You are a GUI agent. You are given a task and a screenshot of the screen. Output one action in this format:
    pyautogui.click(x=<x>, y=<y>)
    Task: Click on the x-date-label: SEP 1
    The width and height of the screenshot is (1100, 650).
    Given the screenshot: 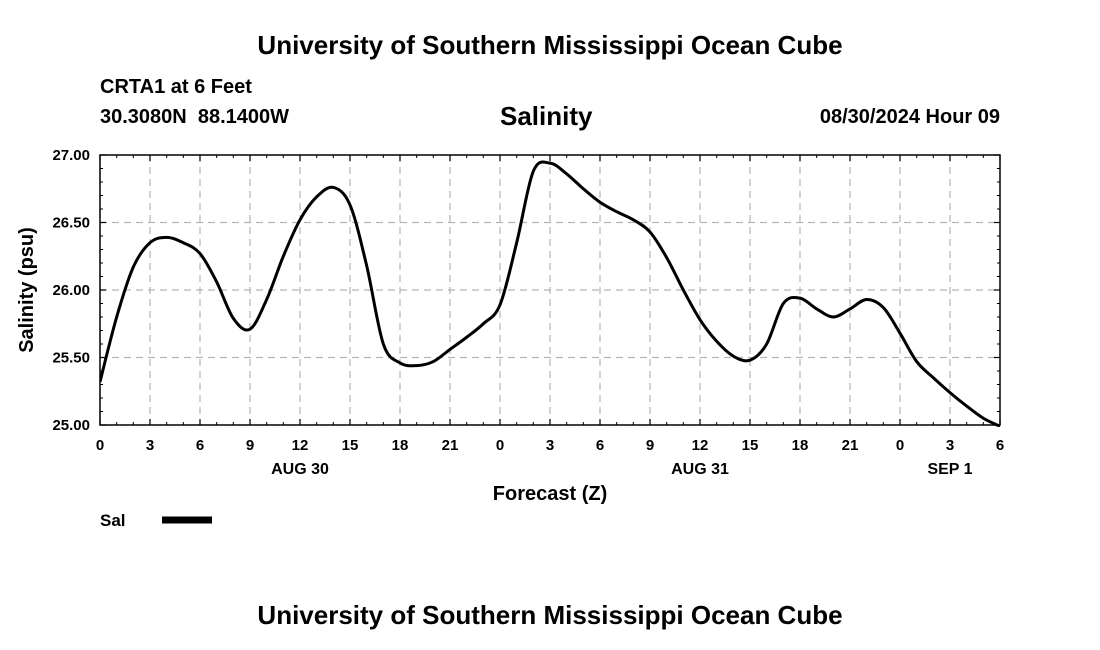 What is the action you would take?
    pyautogui.click(x=949, y=469)
    